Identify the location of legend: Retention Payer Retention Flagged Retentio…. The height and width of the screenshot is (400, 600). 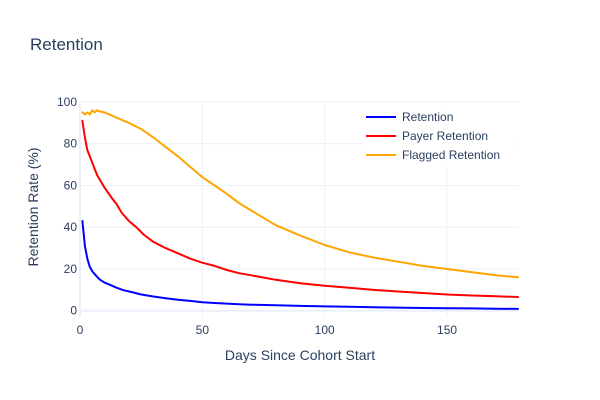
(439, 136).